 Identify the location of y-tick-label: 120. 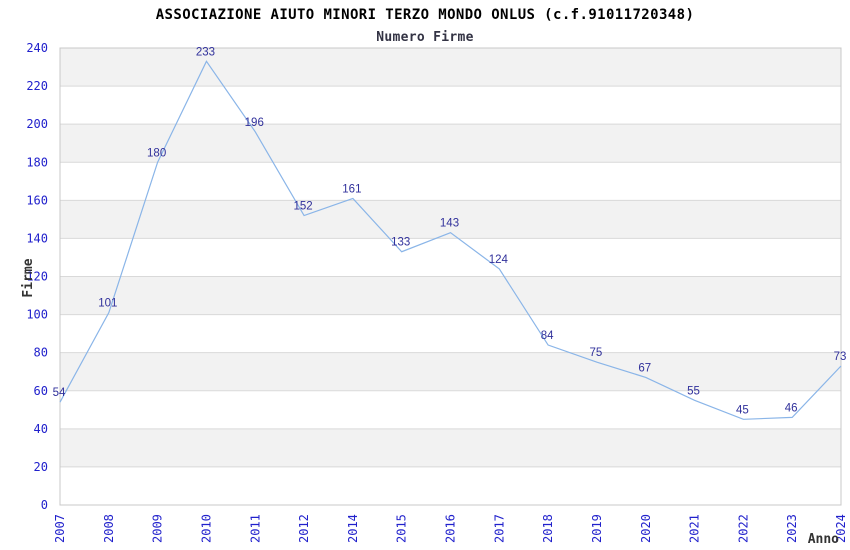
(37, 277).